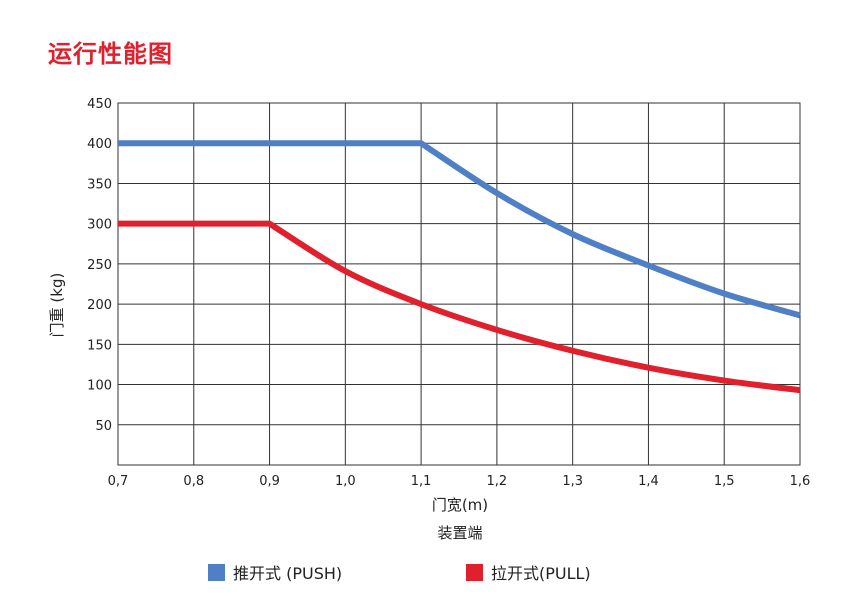 The image size is (850, 615). What do you see at coordinates (99, 144) in the screenshot?
I see `y-tick-label: 400` at bounding box center [99, 144].